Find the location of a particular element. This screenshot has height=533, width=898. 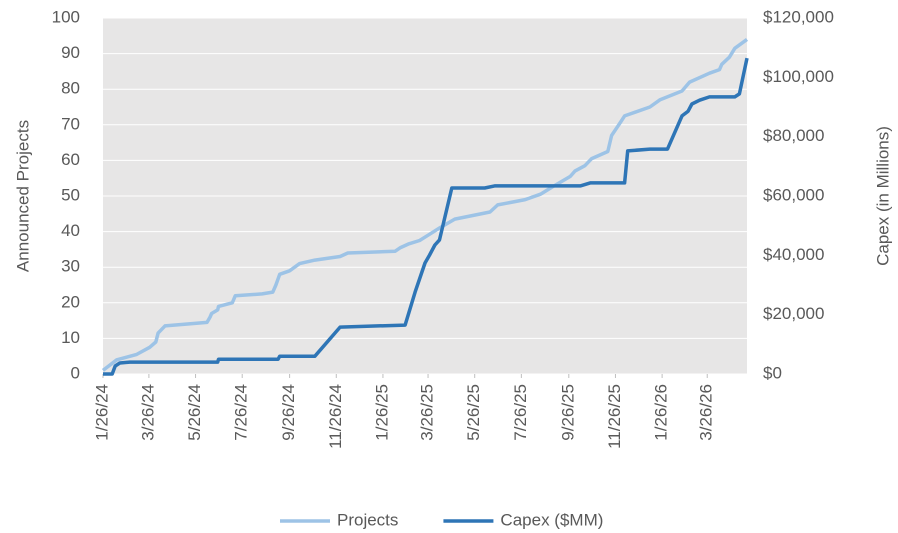

y2-tick-label: $100,000 is located at coordinates (798, 76).